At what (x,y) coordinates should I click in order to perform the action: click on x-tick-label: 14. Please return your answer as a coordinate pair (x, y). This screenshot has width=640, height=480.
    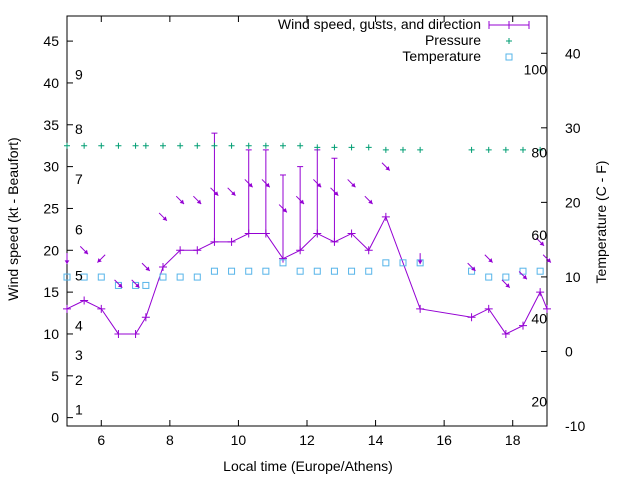
    Looking at the image, I should click on (376, 440).